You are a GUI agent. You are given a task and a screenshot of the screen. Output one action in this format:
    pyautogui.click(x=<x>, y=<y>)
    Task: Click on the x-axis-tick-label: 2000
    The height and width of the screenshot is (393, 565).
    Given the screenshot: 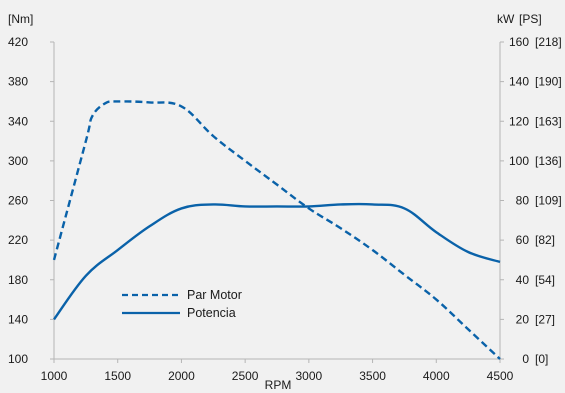 What is the action you would take?
    pyautogui.click(x=181, y=376)
    